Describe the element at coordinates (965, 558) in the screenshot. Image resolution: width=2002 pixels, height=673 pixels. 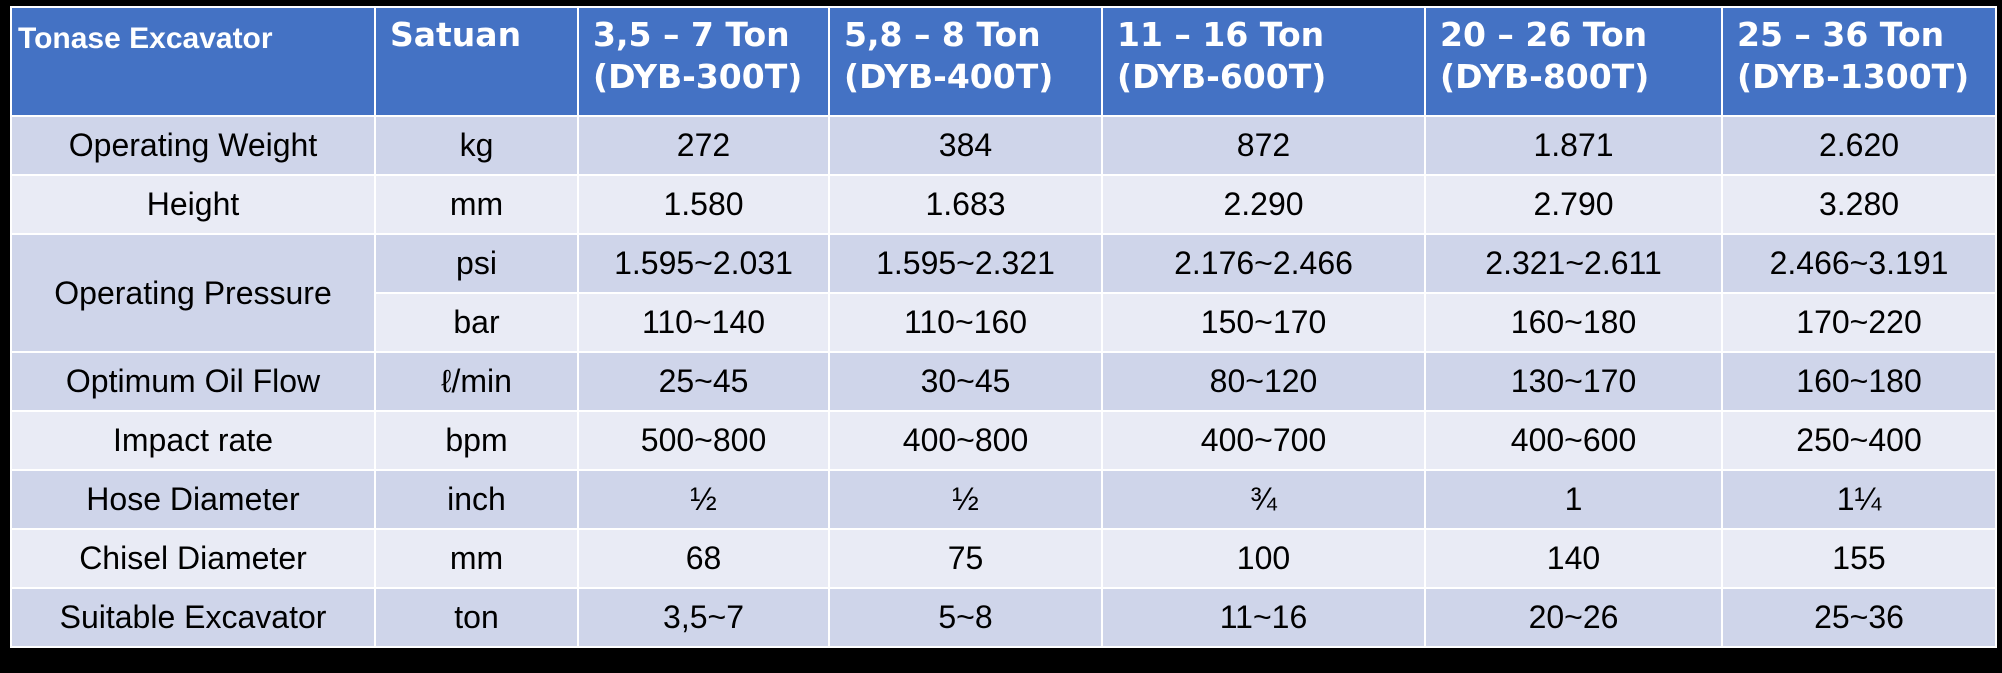
I see `value-cell: 75` at that location.